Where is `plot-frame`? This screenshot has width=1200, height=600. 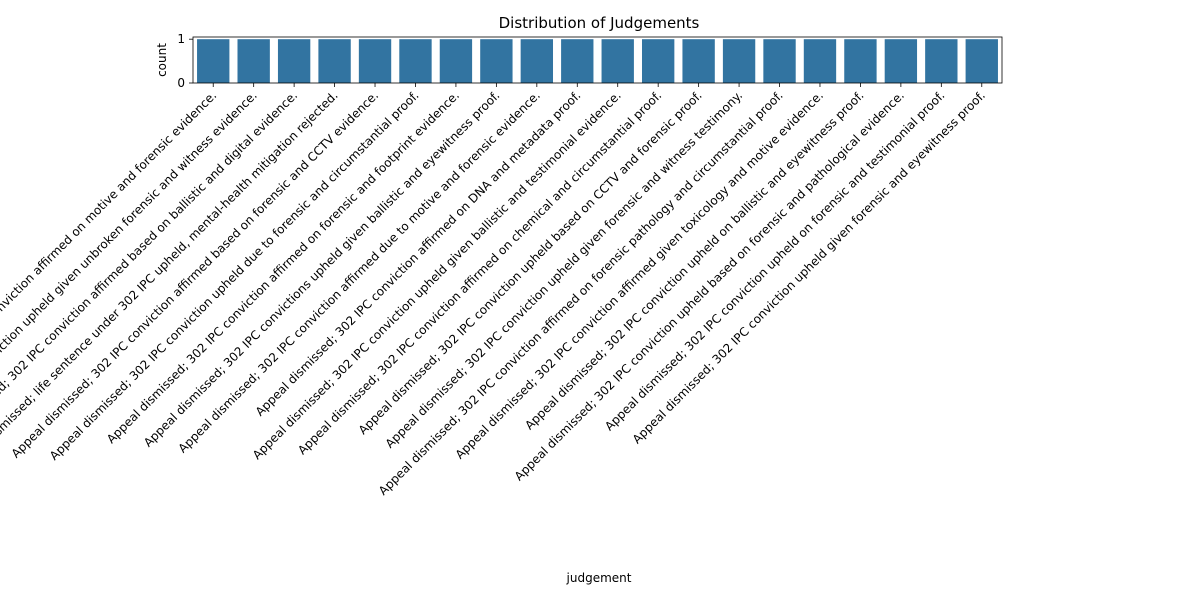
plot-frame is located at coordinates (597, 60).